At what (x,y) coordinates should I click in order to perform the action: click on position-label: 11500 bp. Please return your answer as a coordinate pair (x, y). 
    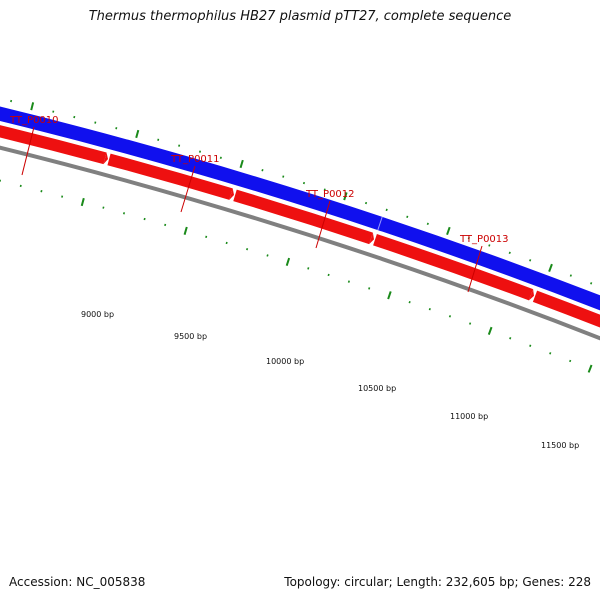
    Looking at the image, I should click on (560, 445).